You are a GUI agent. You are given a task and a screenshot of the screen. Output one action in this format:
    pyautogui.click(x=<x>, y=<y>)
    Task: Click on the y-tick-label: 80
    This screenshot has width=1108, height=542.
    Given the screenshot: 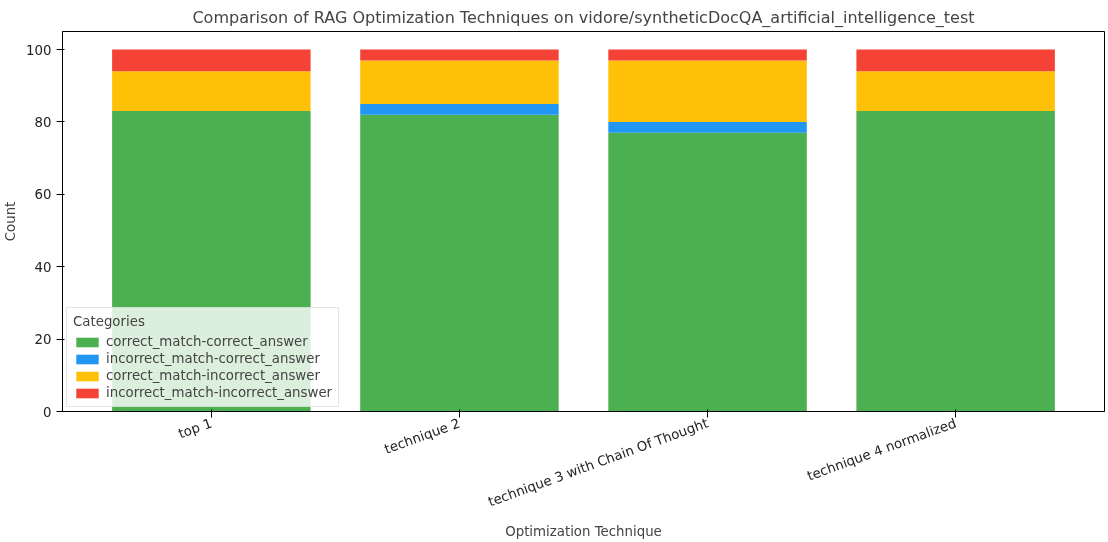 What is the action you would take?
    pyautogui.click(x=43, y=122)
    